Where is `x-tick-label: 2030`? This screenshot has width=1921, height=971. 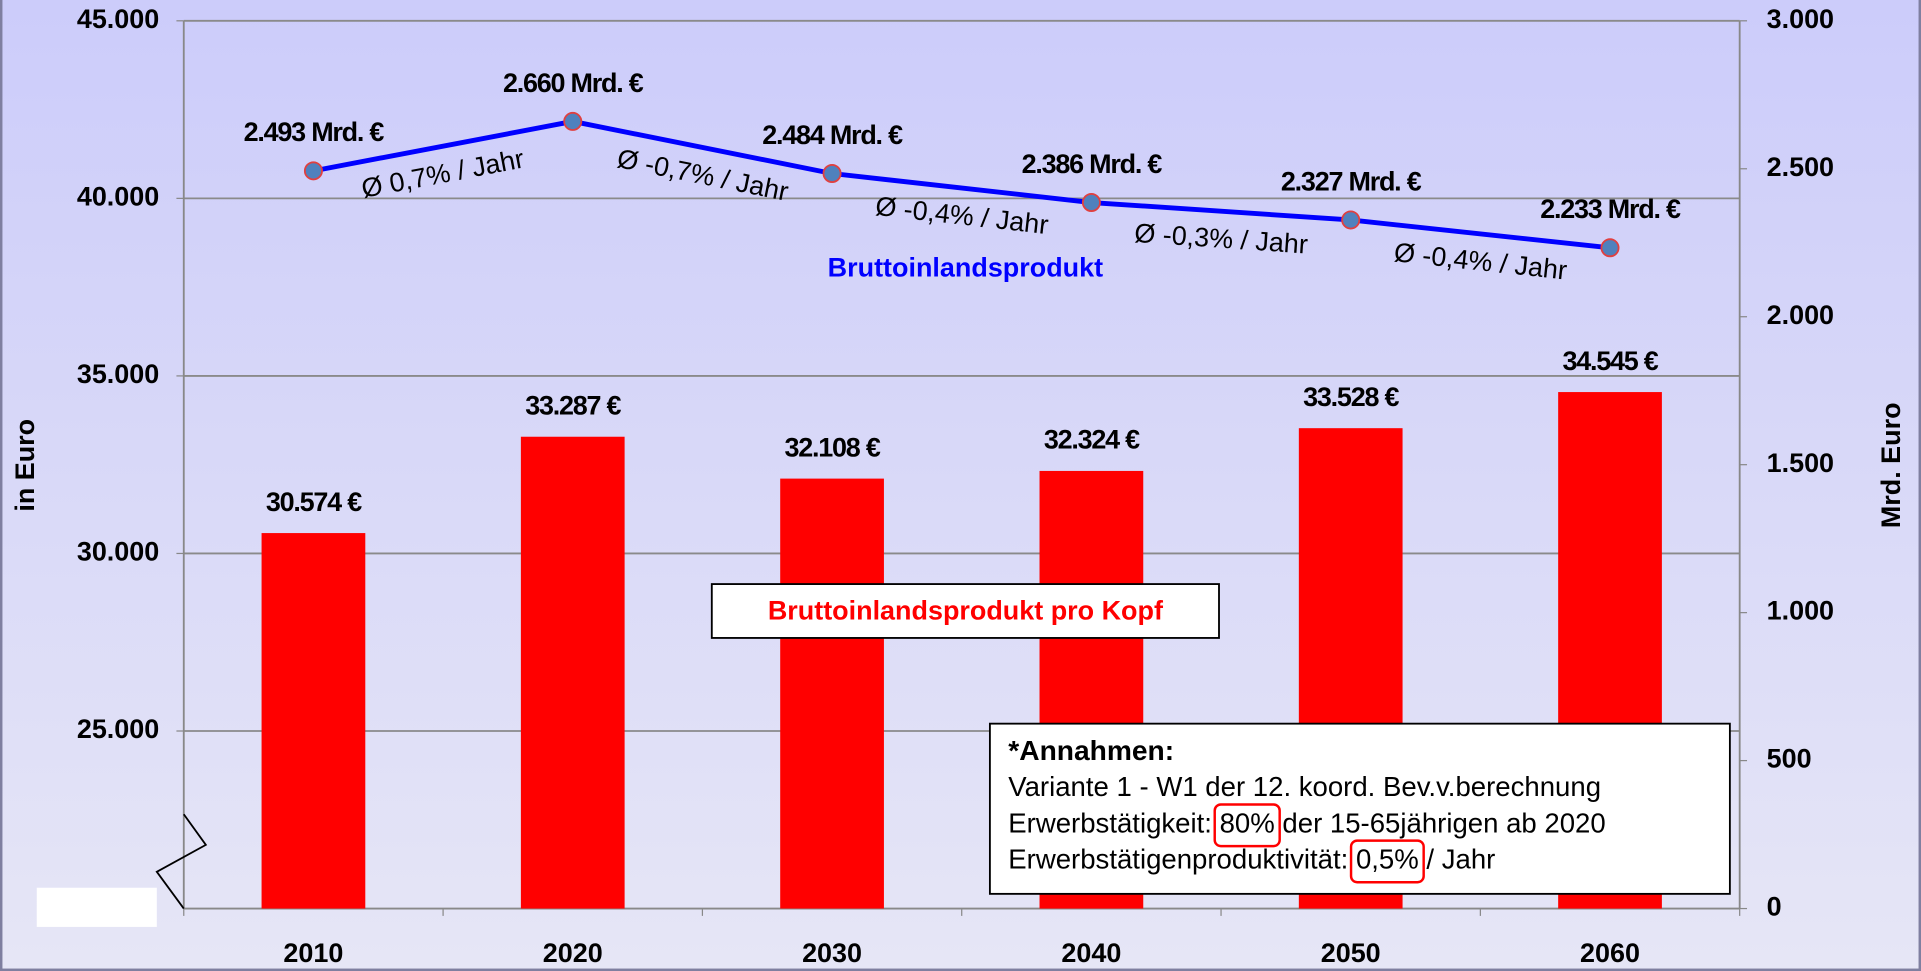
x-tick-label: 2030 is located at coordinates (832, 953).